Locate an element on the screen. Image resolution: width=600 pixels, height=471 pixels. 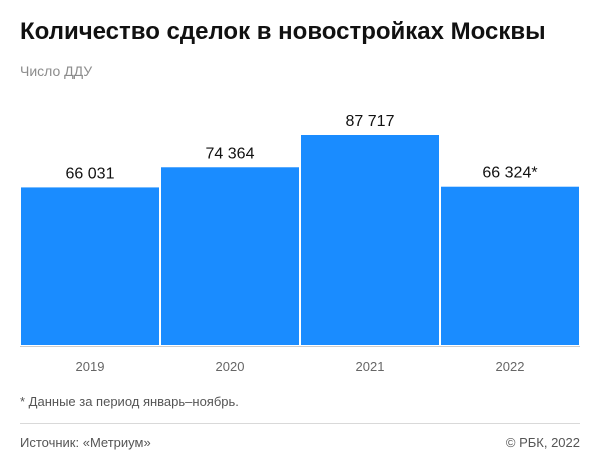
data-label-2021: 87 717 is located at coordinates (370, 121).